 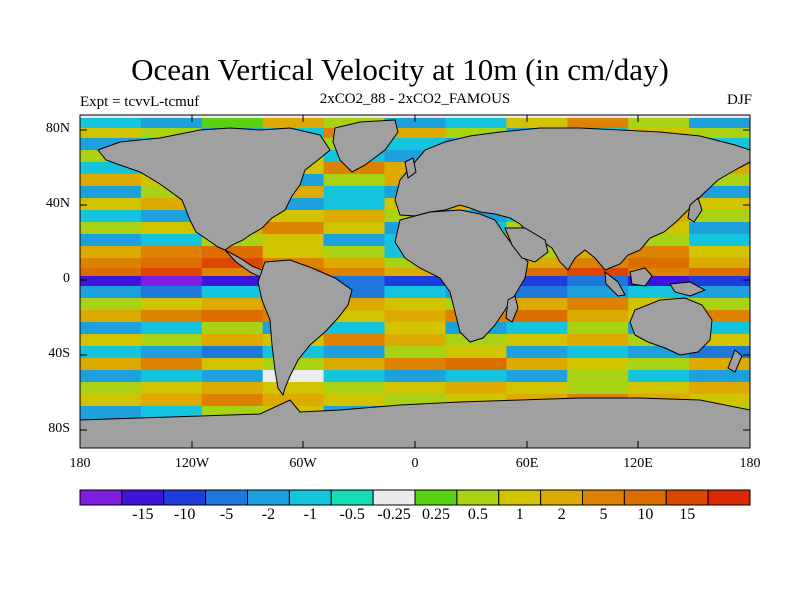 What do you see at coordinates (645, 514) in the screenshot?
I see `colorbar-label: 10` at bounding box center [645, 514].